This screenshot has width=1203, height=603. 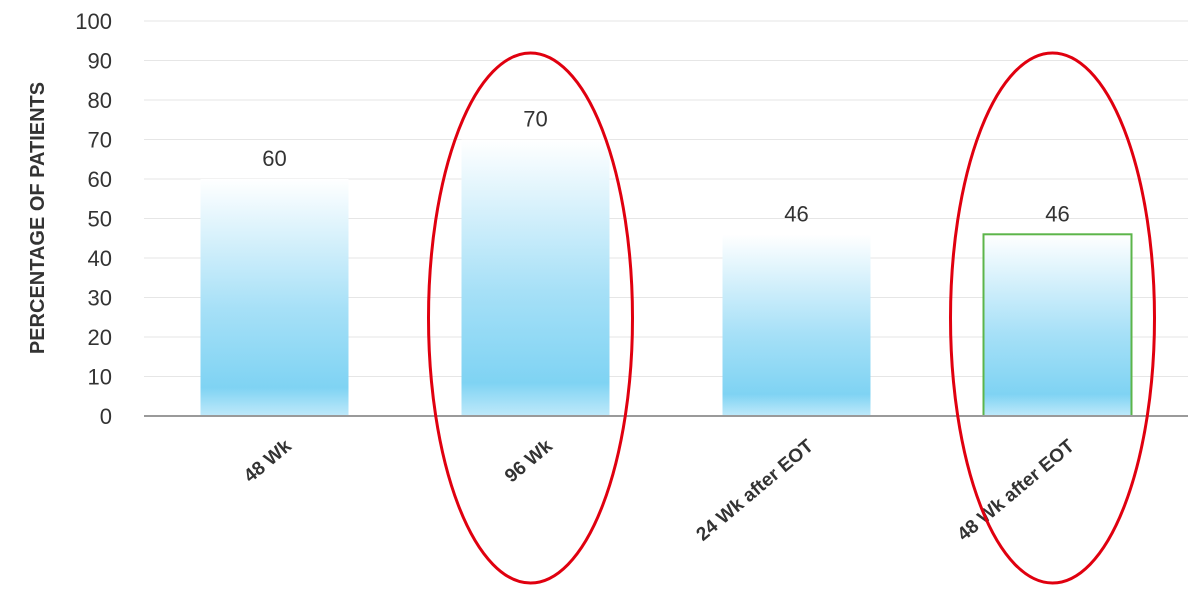 I want to click on y-tick-100: 100, so click(x=93, y=21).